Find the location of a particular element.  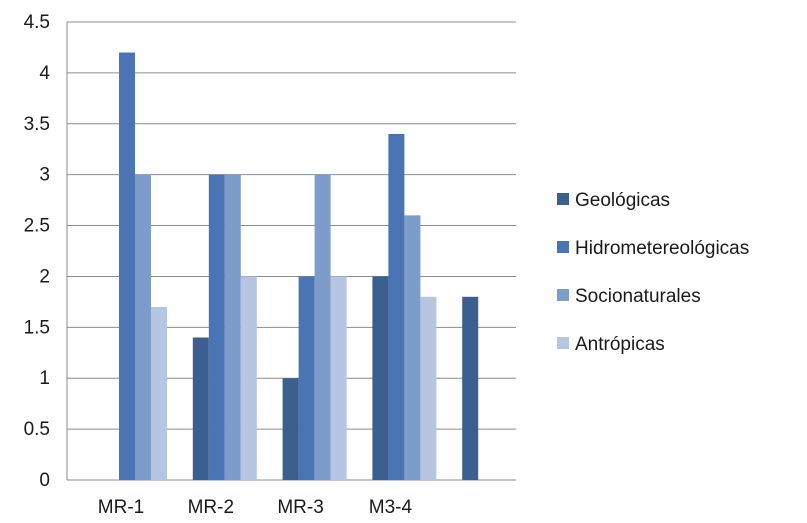

y-tick-label: 3 is located at coordinates (44, 175).